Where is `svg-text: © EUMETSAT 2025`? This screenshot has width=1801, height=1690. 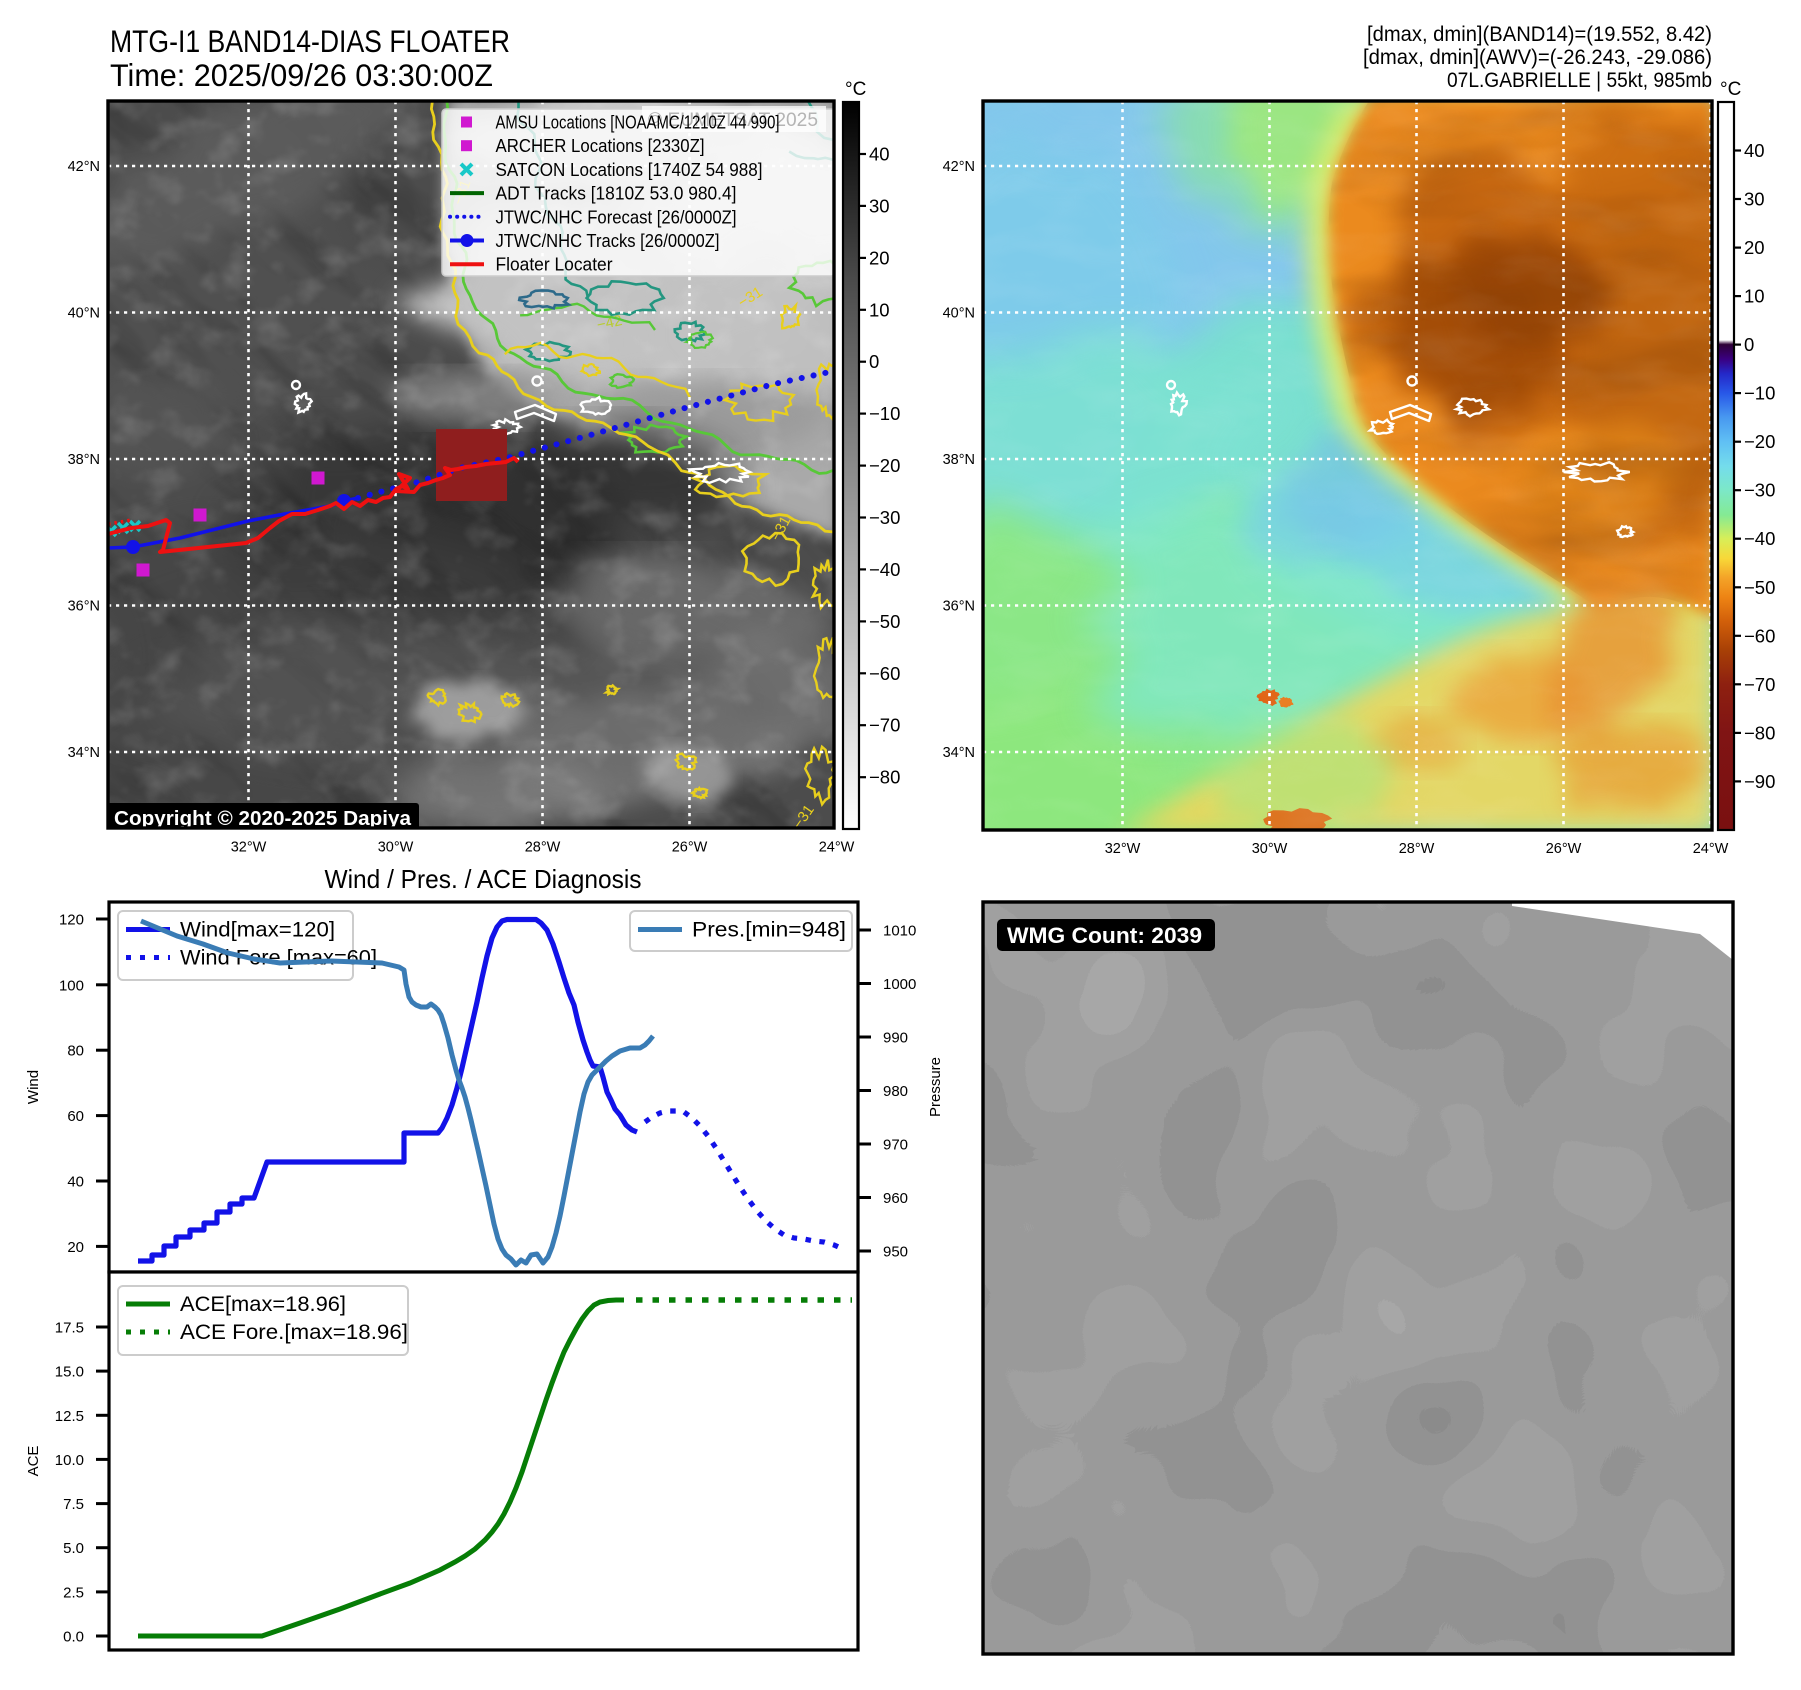 svg-text: © EUMETSAT 2025 is located at coordinates (733, 120).